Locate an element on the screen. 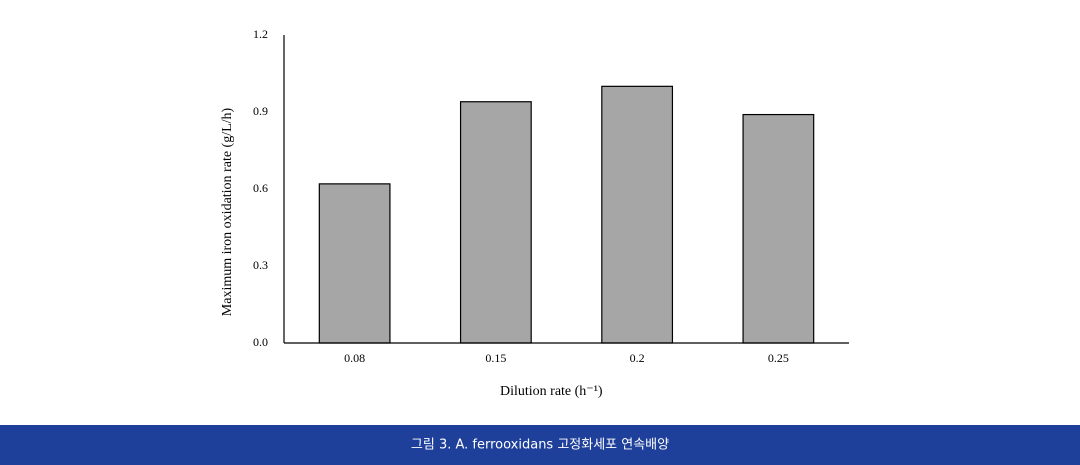 This screenshot has width=1080, height=465. y-tick-label: 1.2 is located at coordinates (260, 34).